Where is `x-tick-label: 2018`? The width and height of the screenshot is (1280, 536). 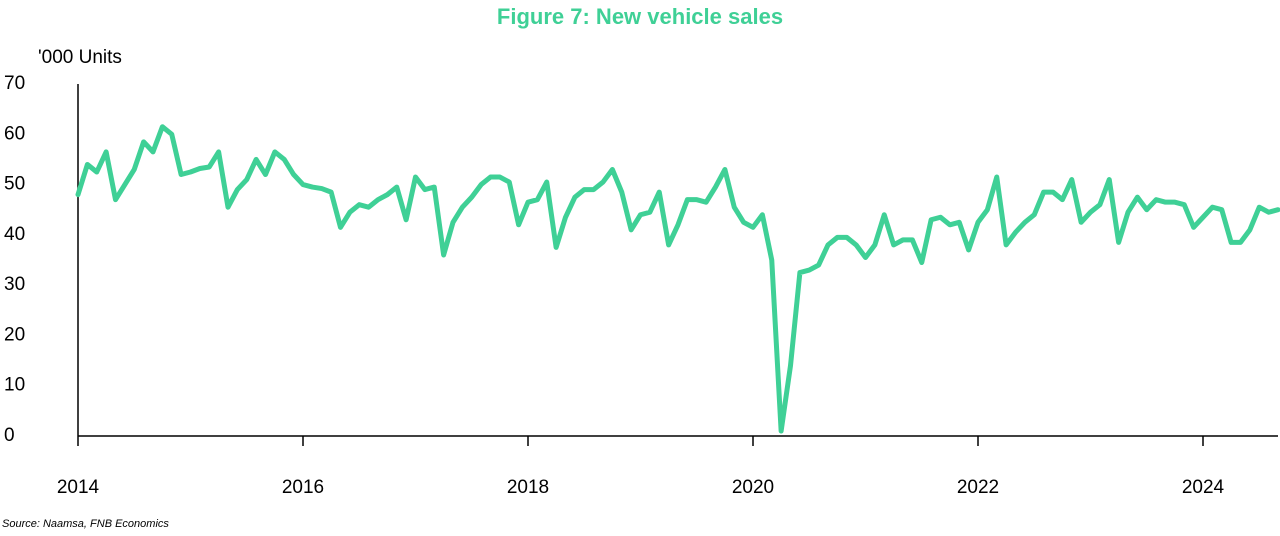
x-tick-label: 2018 is located at coordinates (528, 487).